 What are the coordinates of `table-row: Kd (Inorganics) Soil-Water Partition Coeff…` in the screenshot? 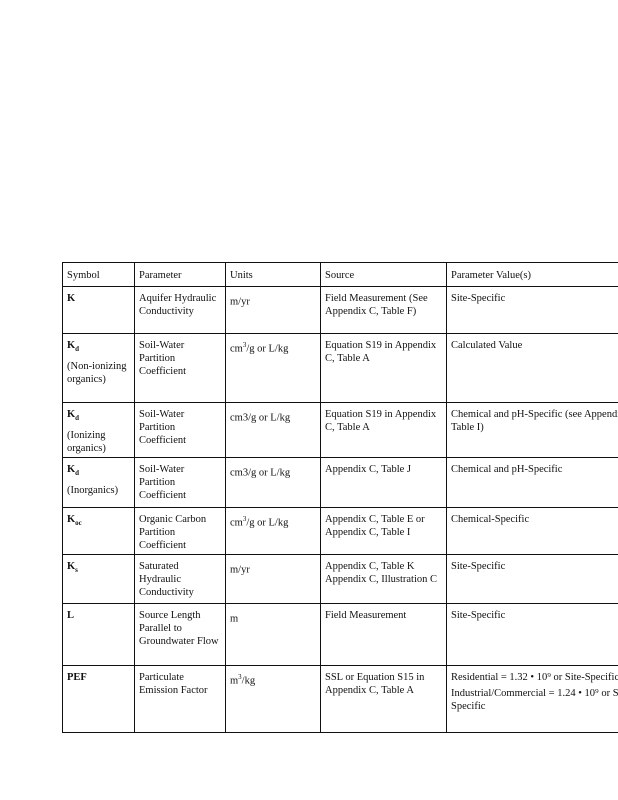 It's located at (340, 483).